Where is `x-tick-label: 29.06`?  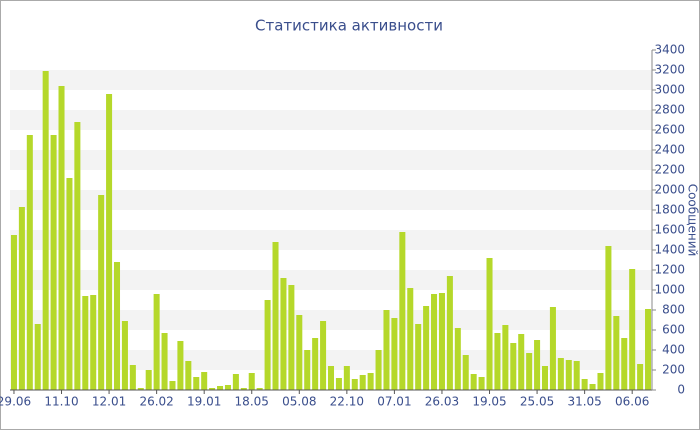
x-tick-label: 29.06 is located at coordinates (15, 402).